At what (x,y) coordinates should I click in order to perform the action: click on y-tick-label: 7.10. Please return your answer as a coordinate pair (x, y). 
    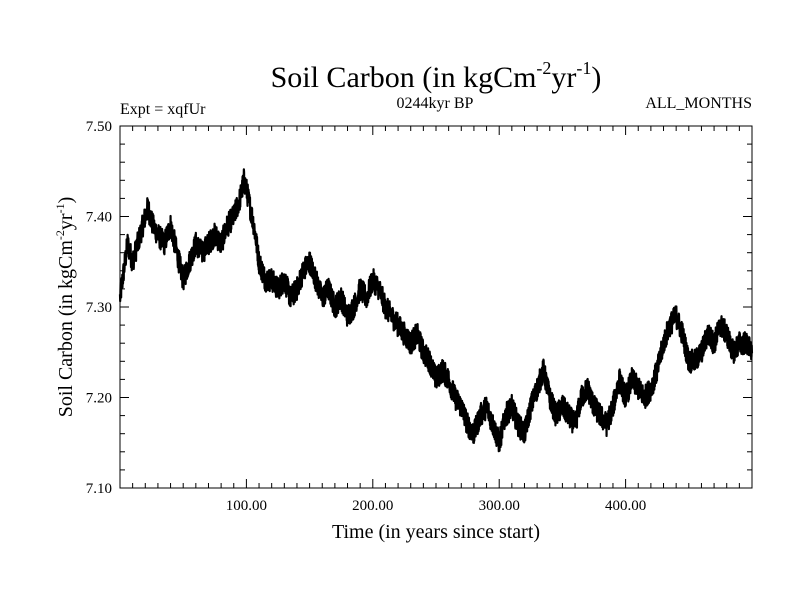
    Looking at the image, I should click on (99, 489).